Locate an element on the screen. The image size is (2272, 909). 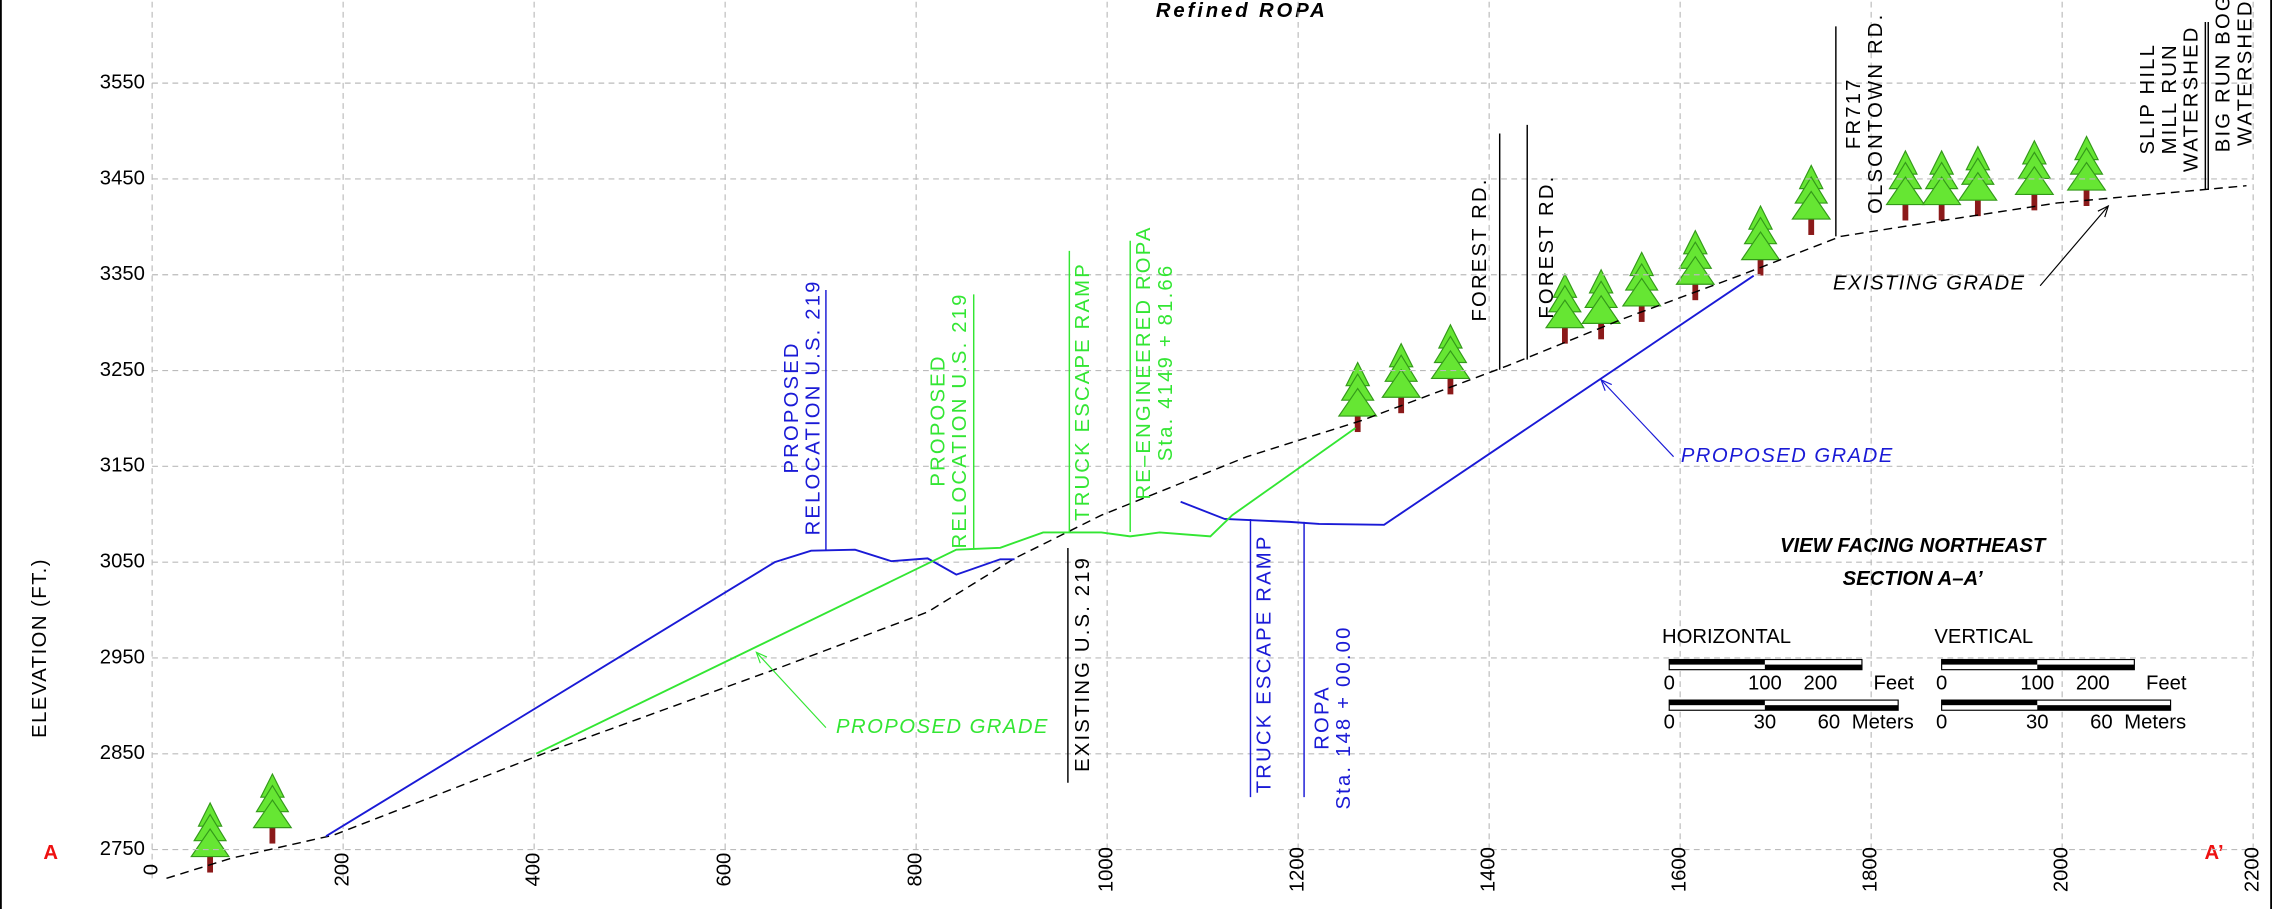
annotation: RE–ENGINEERED ROPA is located at coordinates (1144, 362).